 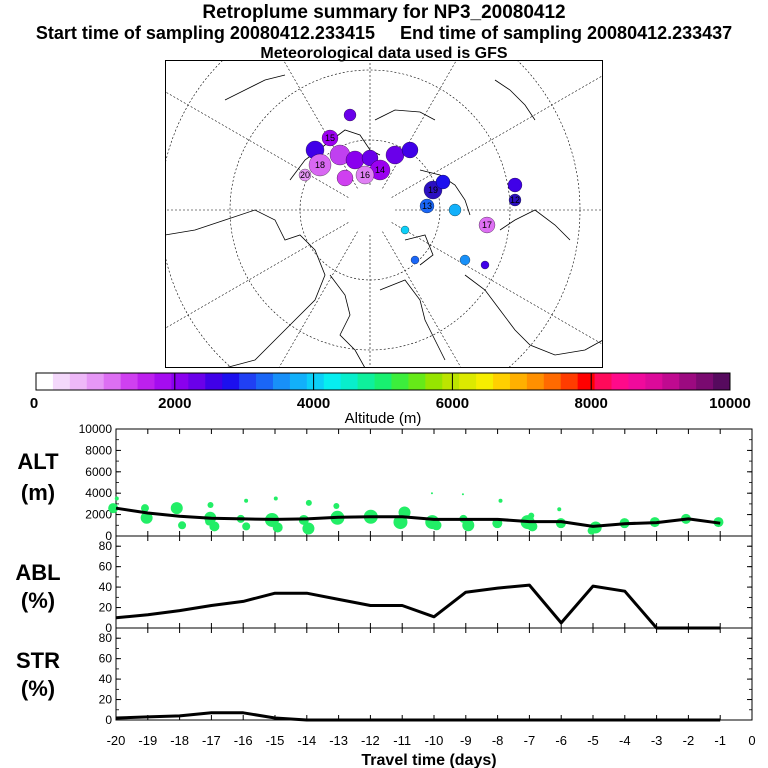 I want to click on plume-day-label: 17, so click(x=487, y=225).